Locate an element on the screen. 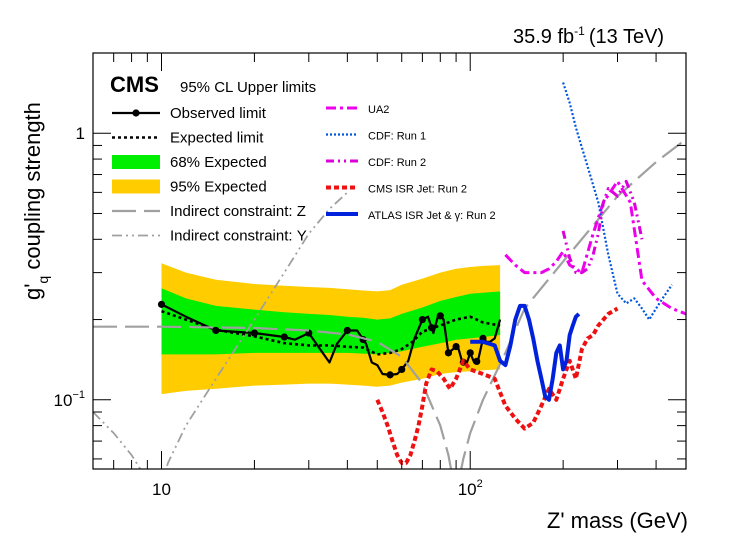 Image resolution: width=747 pixels, height=537 pixels. legend-label: CDF: Run 2 is located at coordinates (397, 163).